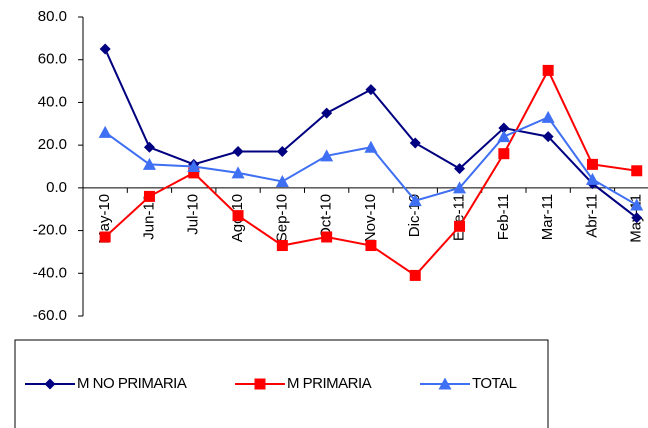 The height and width of the screenshot is (428, 648). Describe the element at coordinates (370, 218) in the screenshot. I see `x-tick-label: Nov-10` at that location.